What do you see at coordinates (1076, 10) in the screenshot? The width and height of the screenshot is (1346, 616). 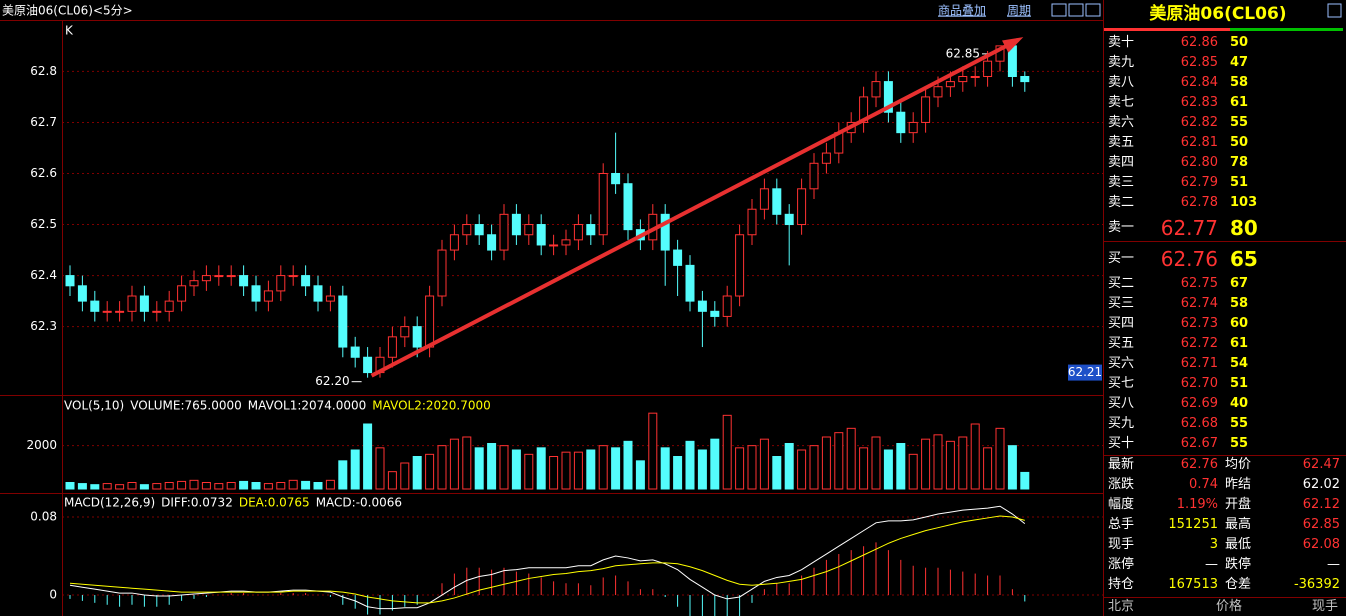 I see `nav-right` at bounding box center [1076, 10].